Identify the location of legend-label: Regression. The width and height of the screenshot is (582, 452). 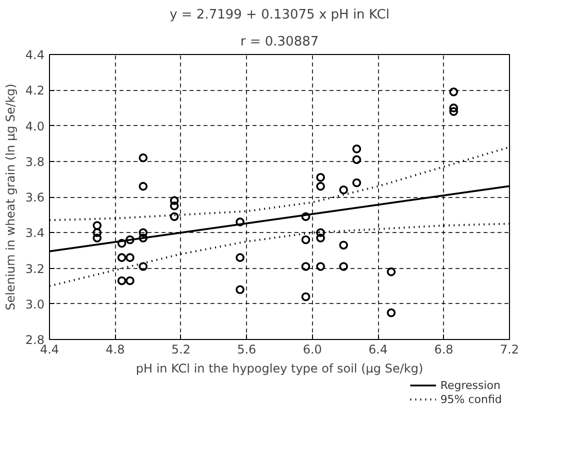
(470, 385).